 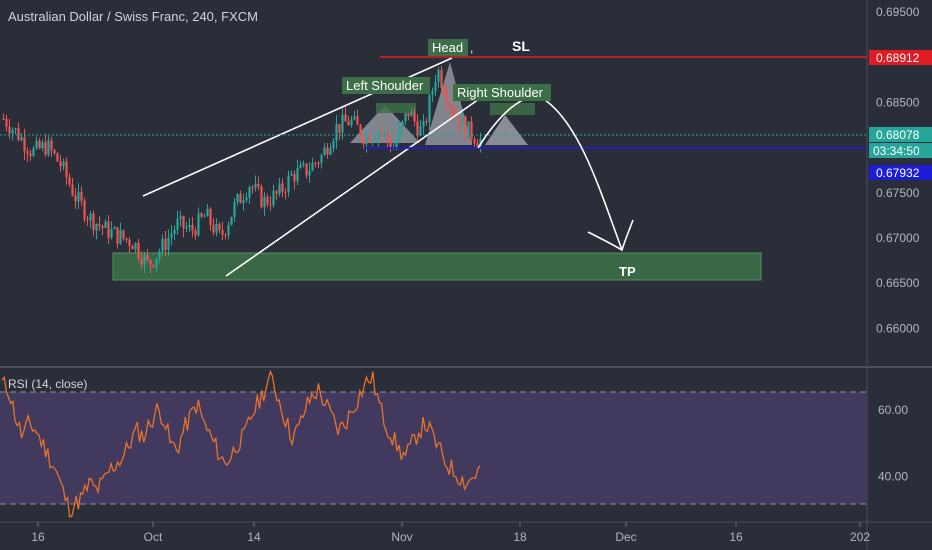 I want to click on tp-label: TP, so click(x=627, y=271).